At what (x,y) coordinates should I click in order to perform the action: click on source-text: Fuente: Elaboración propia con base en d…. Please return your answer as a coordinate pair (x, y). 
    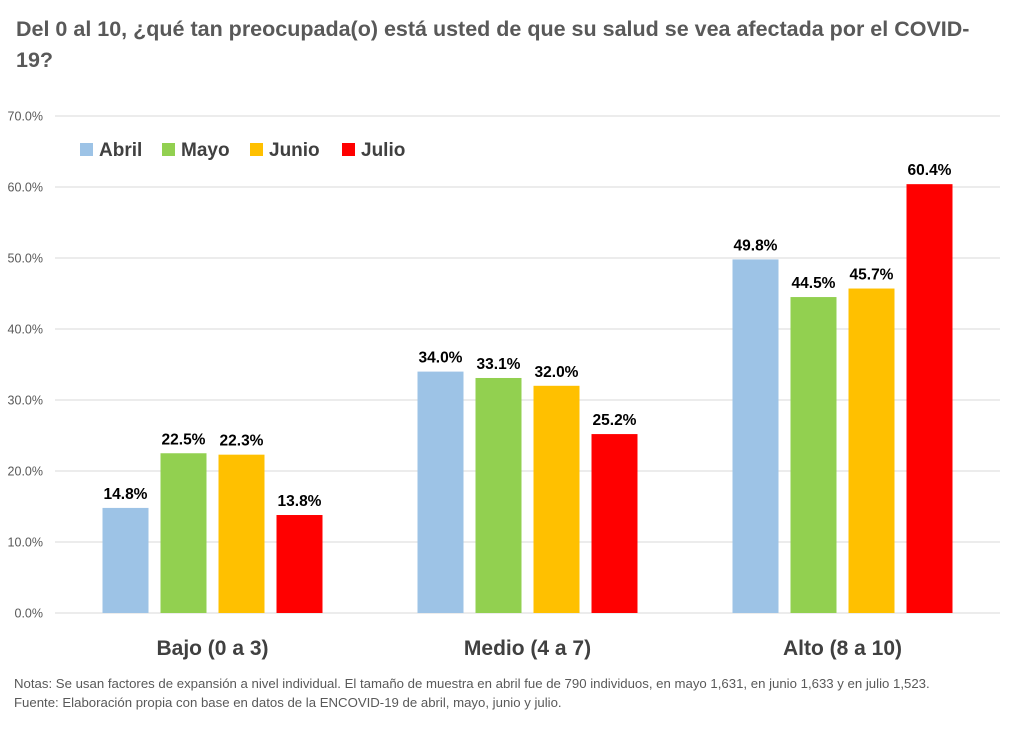
    Looking at the image, I should click on (288, 702).